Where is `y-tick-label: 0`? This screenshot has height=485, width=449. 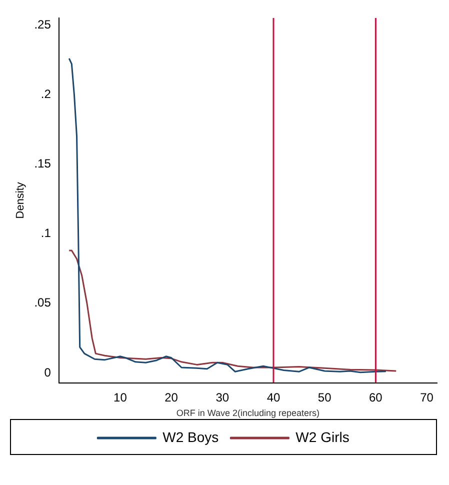
y-tick-label: 0 is located at coordinates (48, 372).